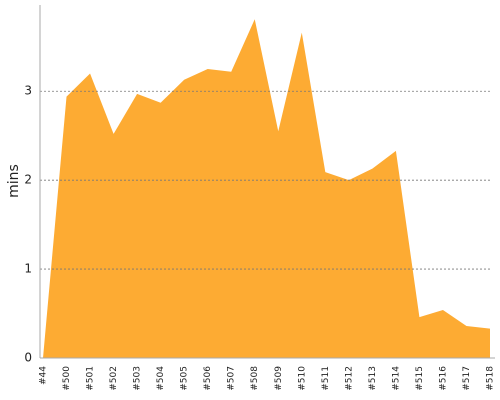  What do you see at coordinates (28, 180) in the screenshot?
I see `y-tick-label: 2` at bounding box center [28, 180].